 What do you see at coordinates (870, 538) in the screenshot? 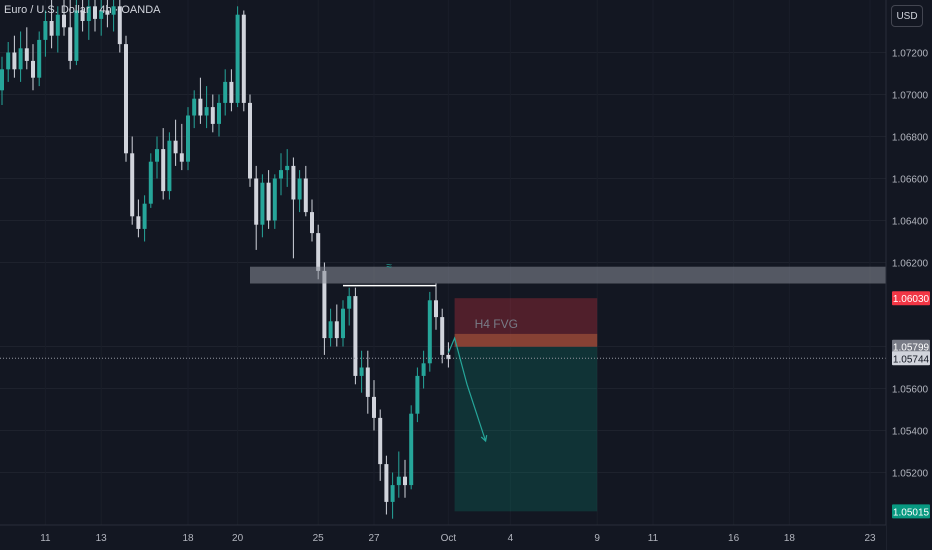
I see `time-tick-label: 23` at bounding box center [870, 538].